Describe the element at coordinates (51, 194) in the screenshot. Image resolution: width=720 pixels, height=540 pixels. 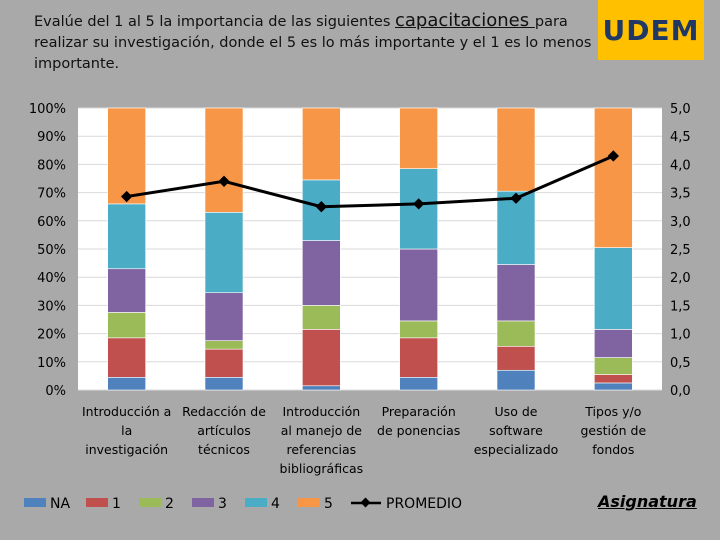
I see `y-left-tick-label: 70%` at that location.